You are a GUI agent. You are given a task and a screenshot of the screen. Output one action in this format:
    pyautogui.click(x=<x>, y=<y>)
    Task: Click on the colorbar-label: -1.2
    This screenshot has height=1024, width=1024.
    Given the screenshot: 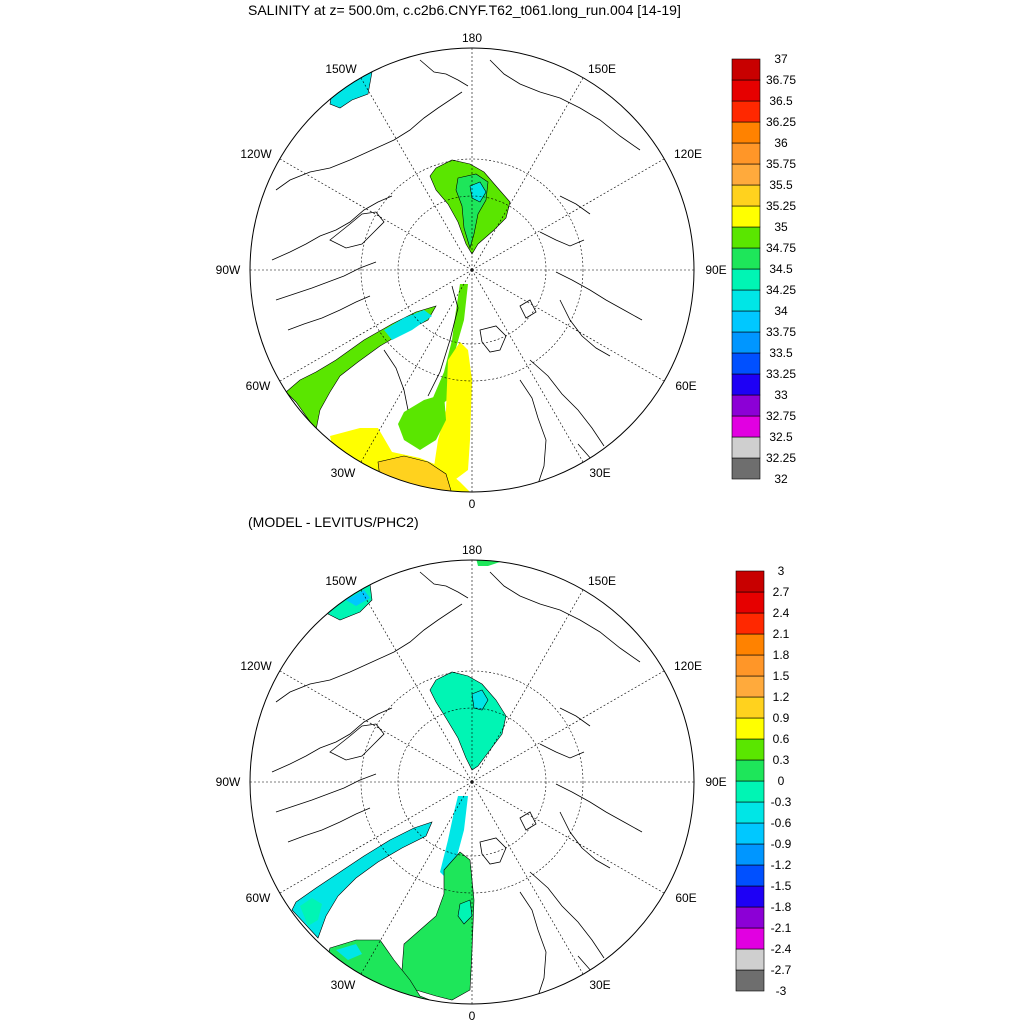 What is the action you would take?
    pyautogui.click(x=781, y=865)
    